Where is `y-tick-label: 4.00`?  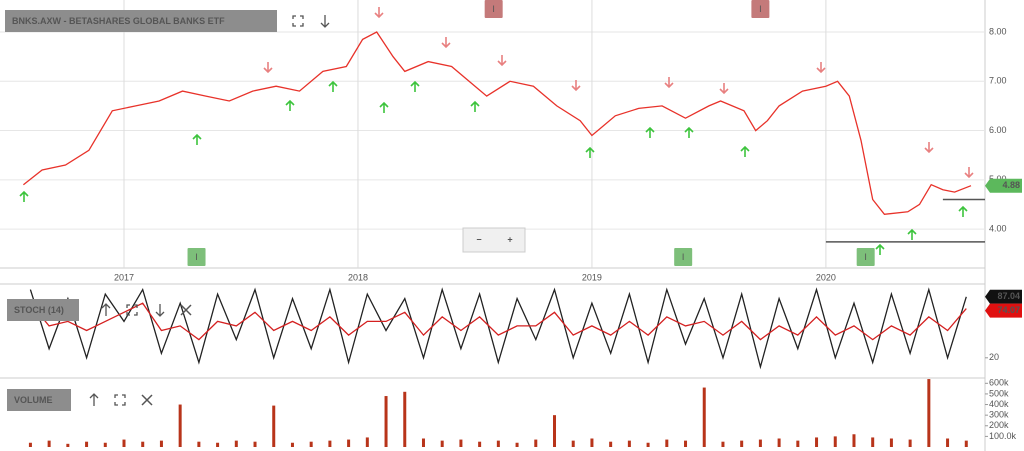 y-tick-label: 4.00 is located at coordinates (998, 228).